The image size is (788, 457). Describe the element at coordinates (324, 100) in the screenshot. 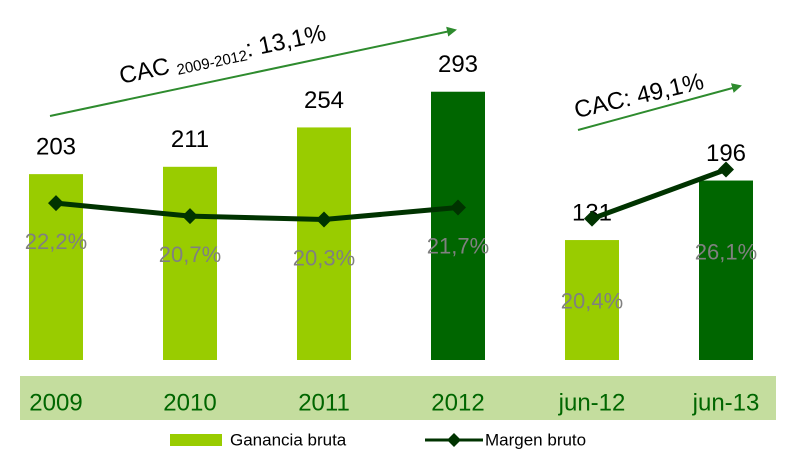

I see `data-label: 254` at that location.